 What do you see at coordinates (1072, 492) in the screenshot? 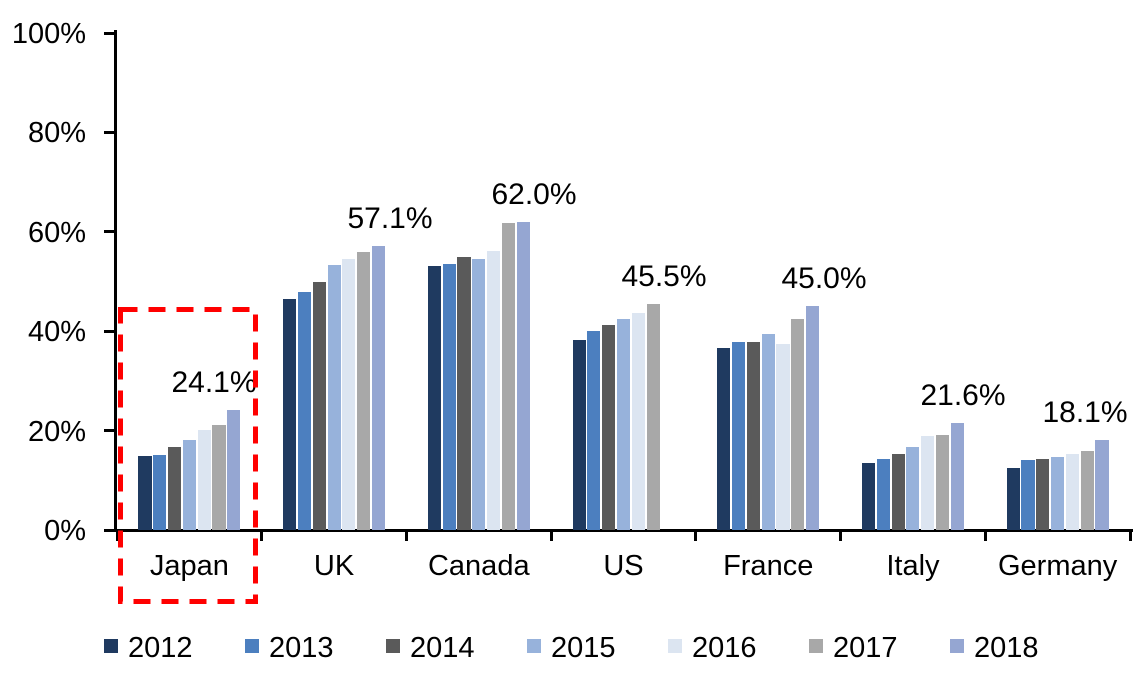
I see `bar-germany-2016` at bounding box center [1072, 492].